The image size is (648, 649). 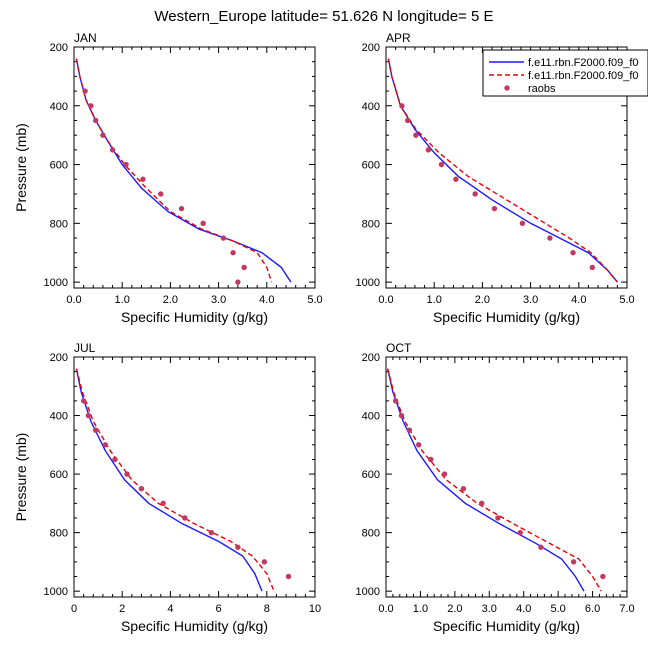 What do you see at coordinates (21, 477) in the screenshot?
I see `y-axis-label: Pressure (mb)` at bounding box center [21, 477].